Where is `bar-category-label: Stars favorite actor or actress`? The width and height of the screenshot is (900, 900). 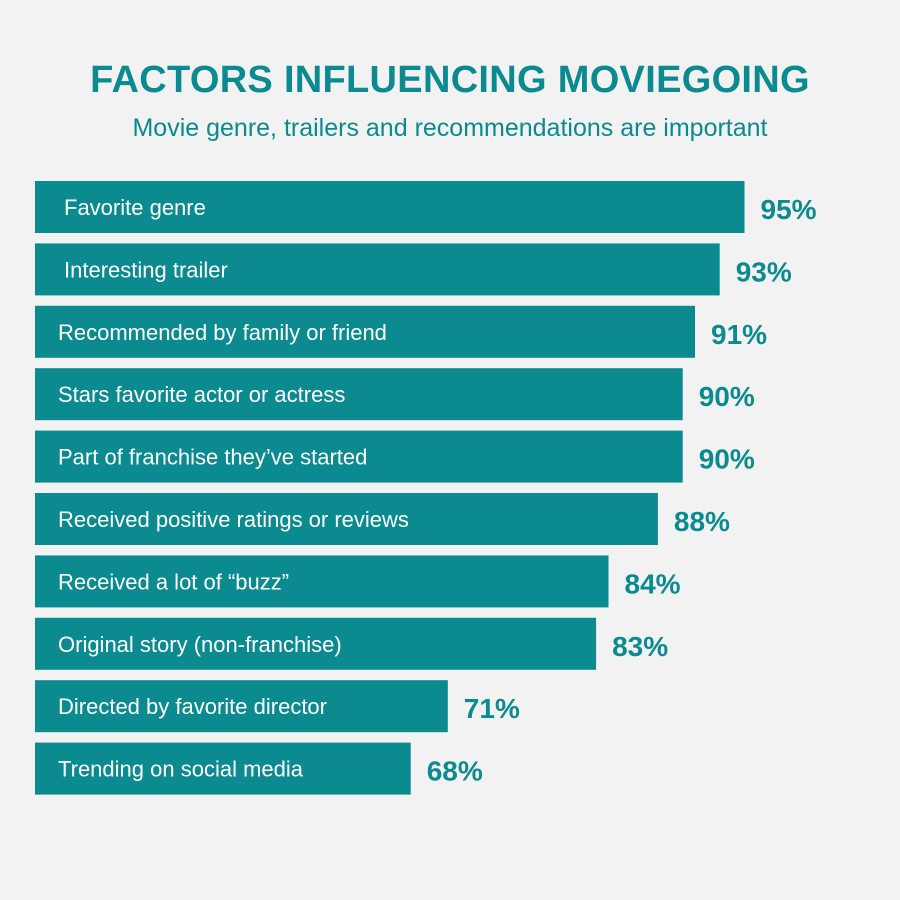
bar-category-label: Stars favorite actor or actress is located at coordinates (201, 394).